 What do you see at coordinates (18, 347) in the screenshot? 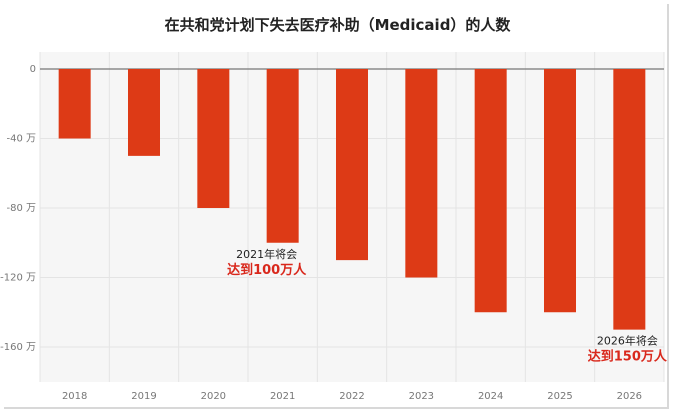
I see `y-tick-label: -160 万` at bounding box center [18, 347].